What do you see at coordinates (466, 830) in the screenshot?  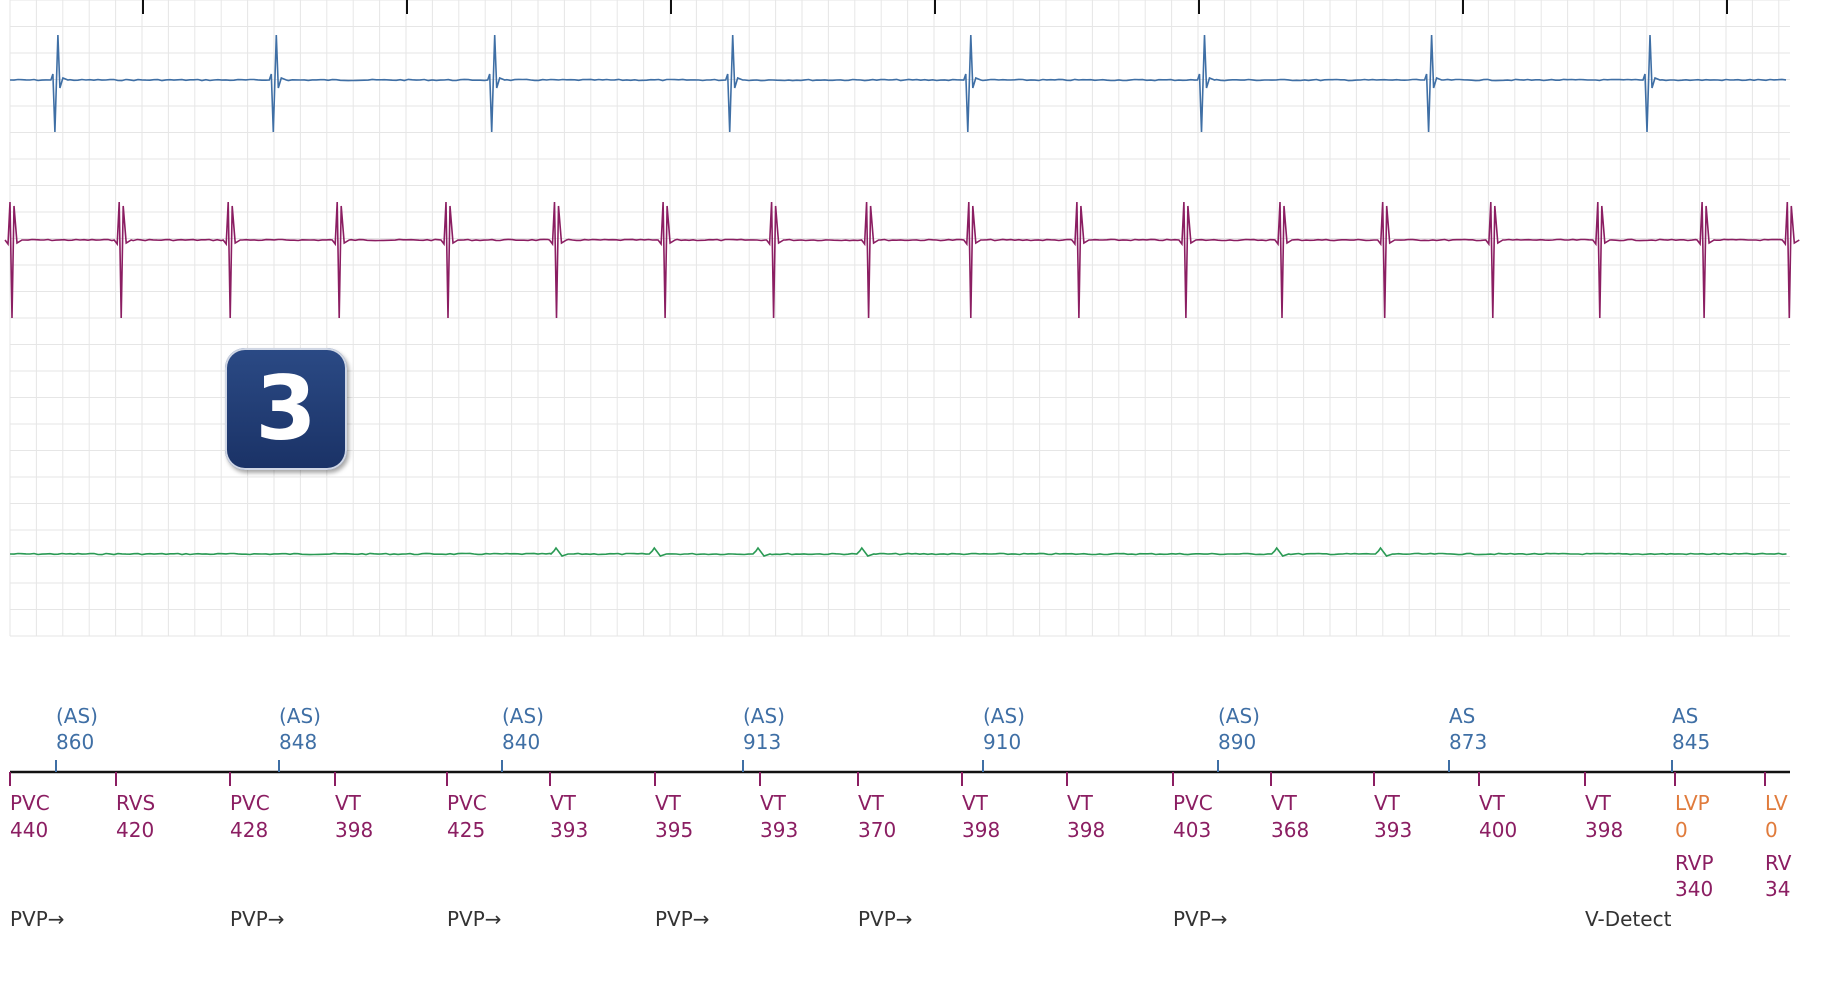 I see `ventricular-marker-interval: 425` at bounding box center [466, 830].